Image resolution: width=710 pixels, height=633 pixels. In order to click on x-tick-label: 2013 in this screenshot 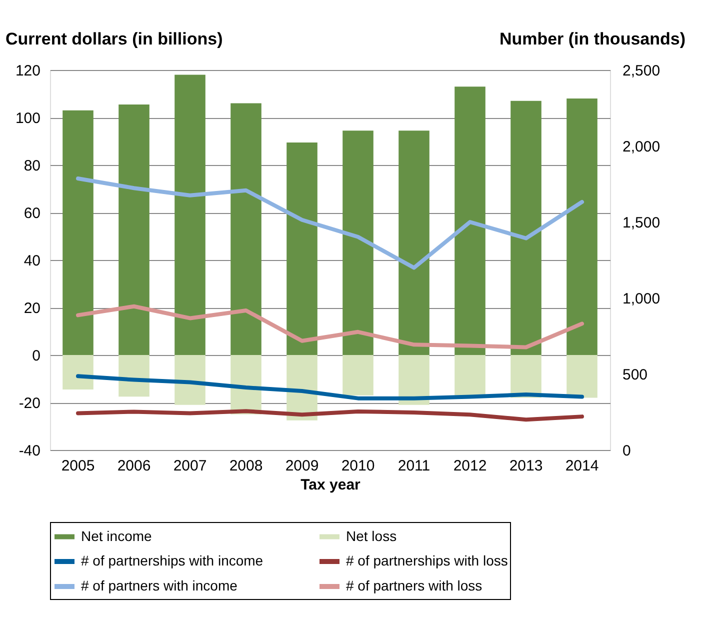, I will do `click(526, 466)`.